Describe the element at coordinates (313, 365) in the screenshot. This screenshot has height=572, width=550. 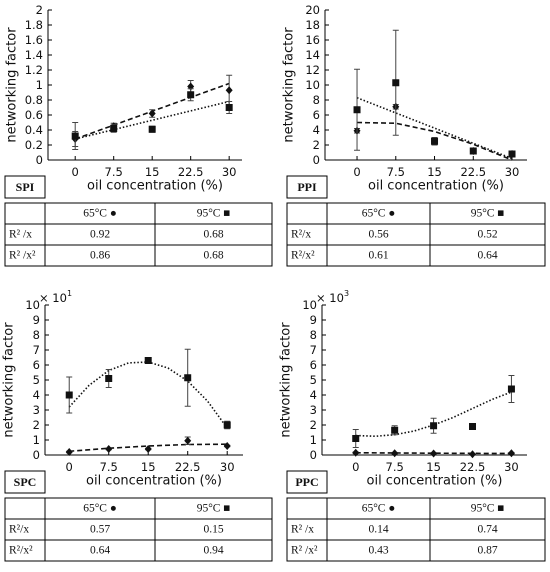
I see `y-tick-label: 6` at that location.